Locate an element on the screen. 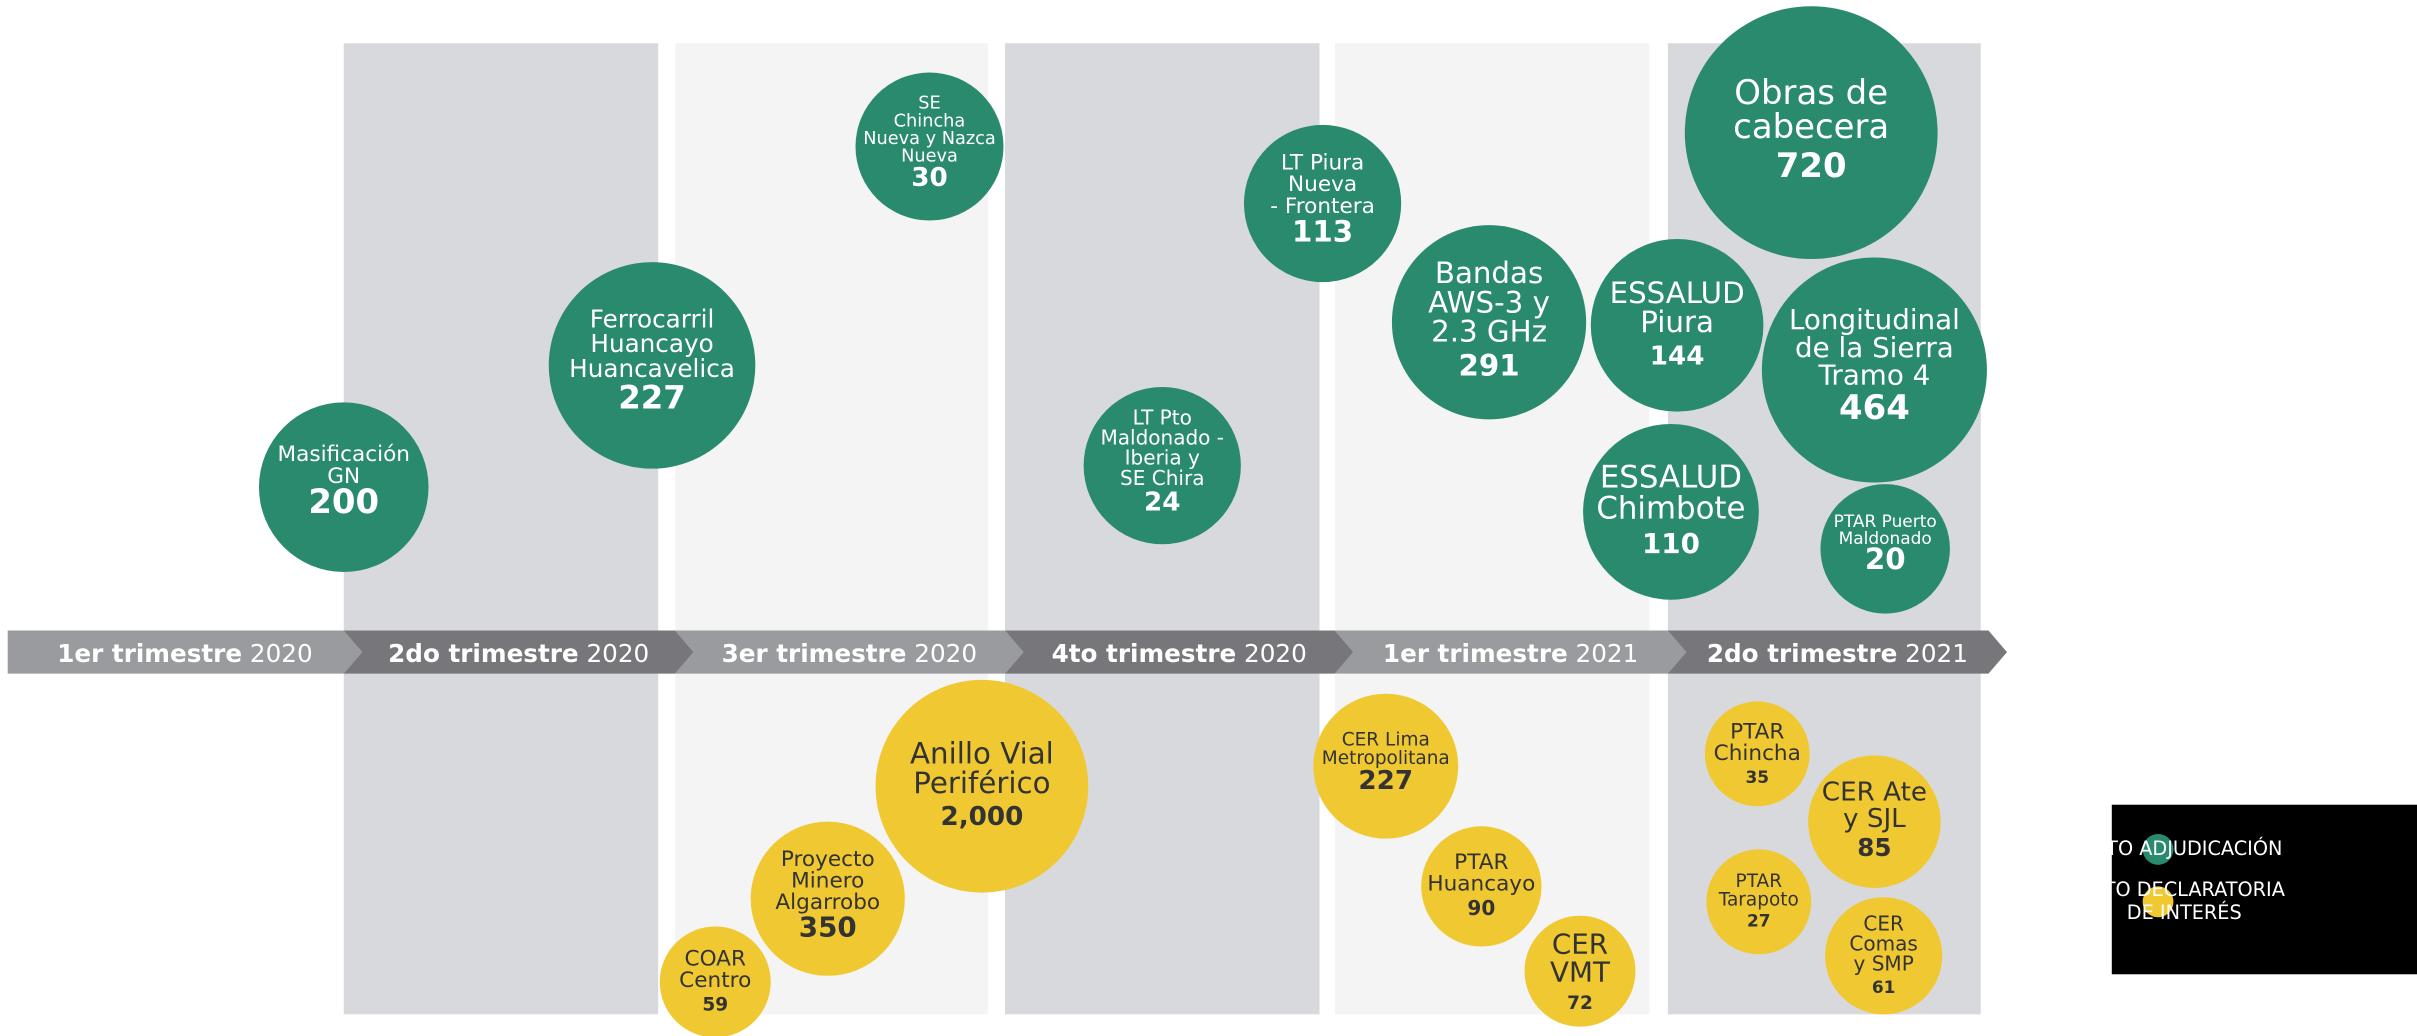 The height and width of the screenshot is (1036, 2417). bubble-label: CER Lima is located at coordinates (1386, 740).